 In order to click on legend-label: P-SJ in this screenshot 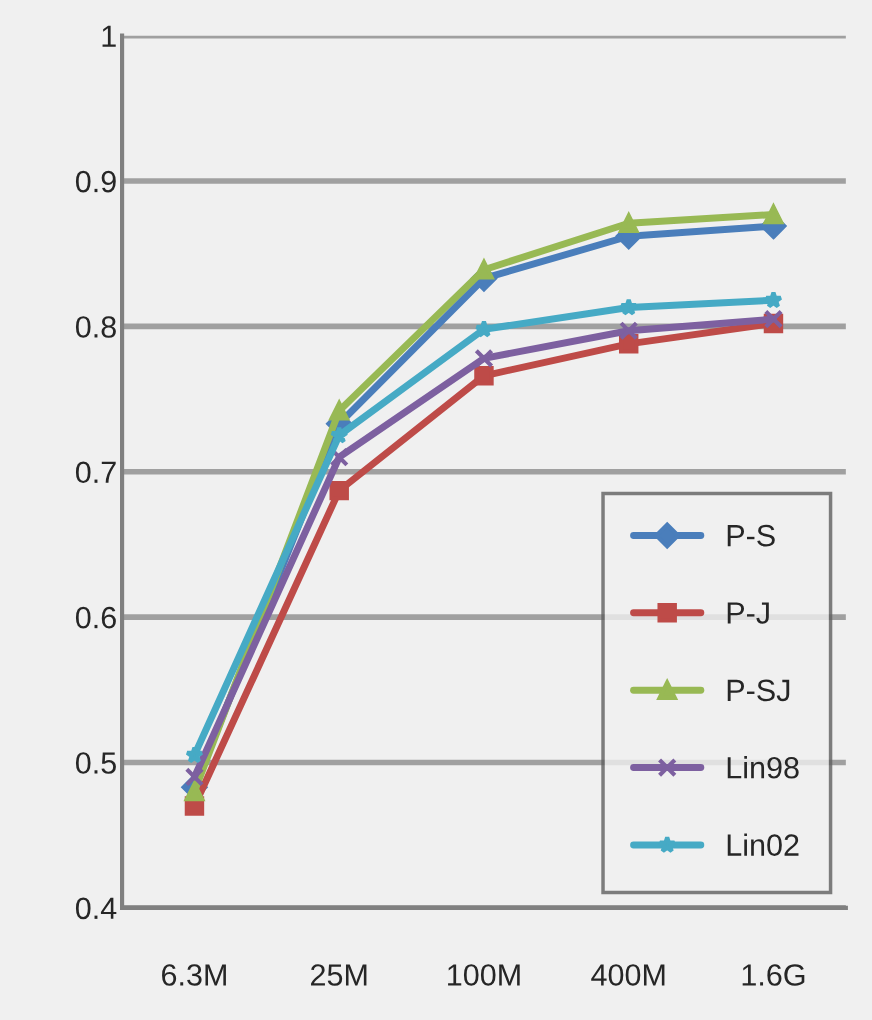, I will do `click(758, 690)`.